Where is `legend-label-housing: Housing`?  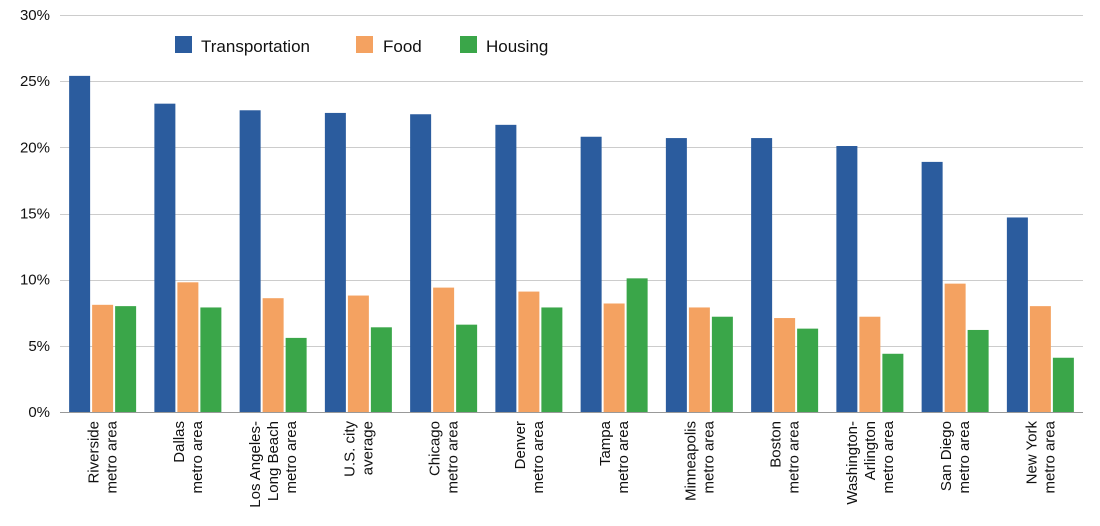 legend-label-housing: Housing is located at coordinates (517, 46).